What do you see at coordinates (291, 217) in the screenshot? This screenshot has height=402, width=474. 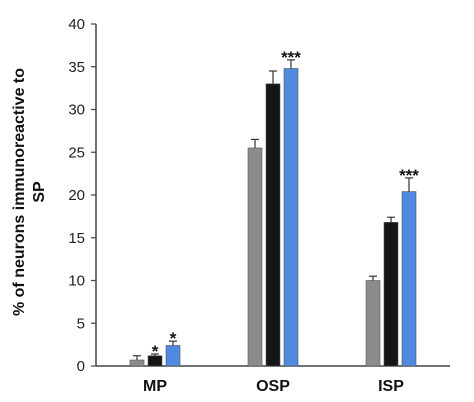 I see `bar-osp-s3` at bounding box center [291, 217].